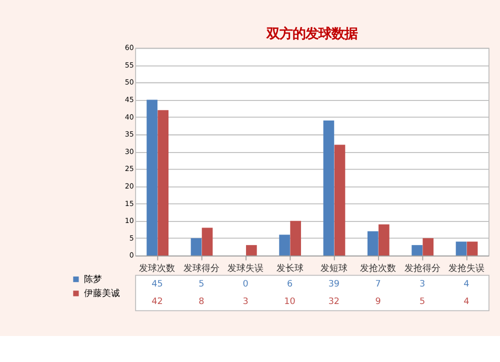 This screenshot has width=500, height=362. Describe the element at coordinates (245, 284) in the screenshot. I see `data-label: 0` at that location.